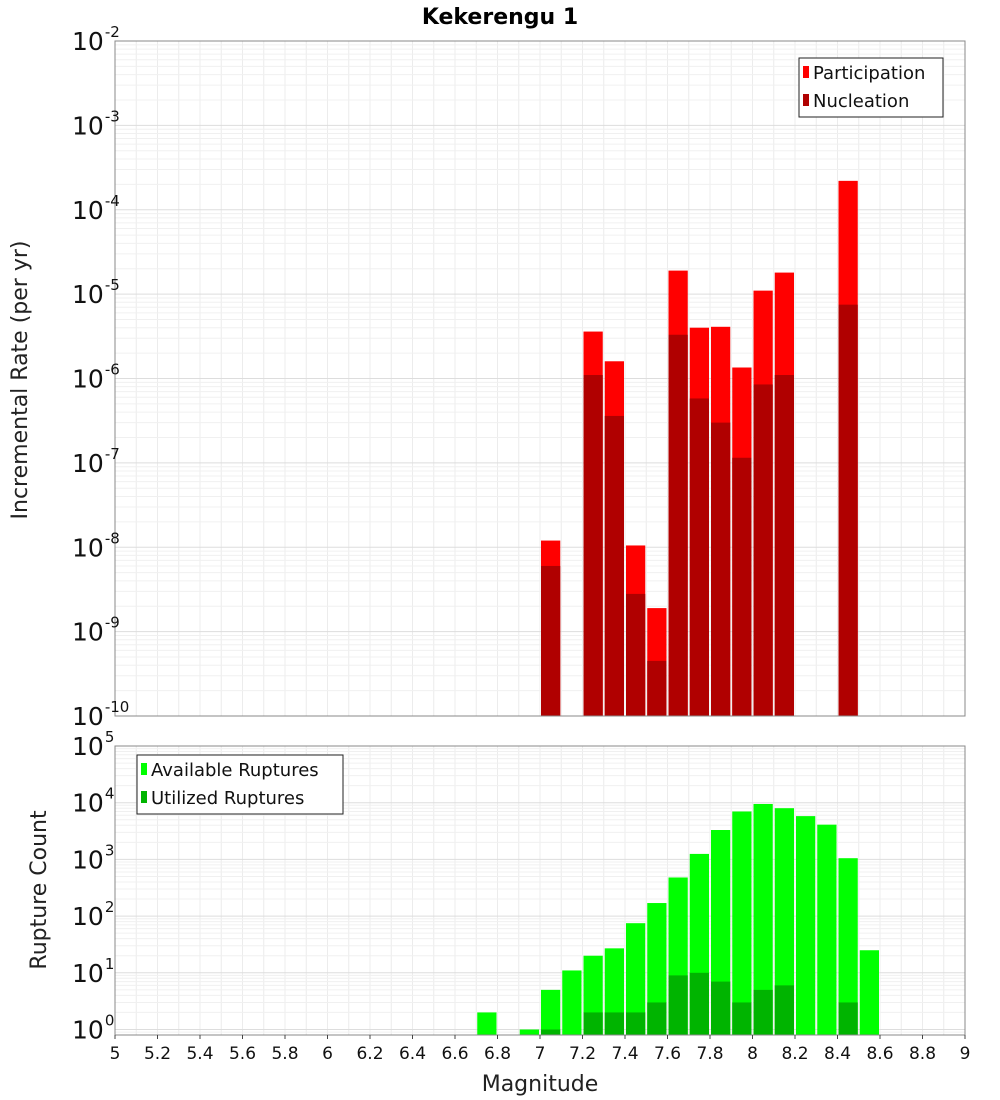  What do you see at coordinates (93, 1028) in the screenshot?
I see `count-y-tick-label: 10⁰` at bounding box center [93, 1028].